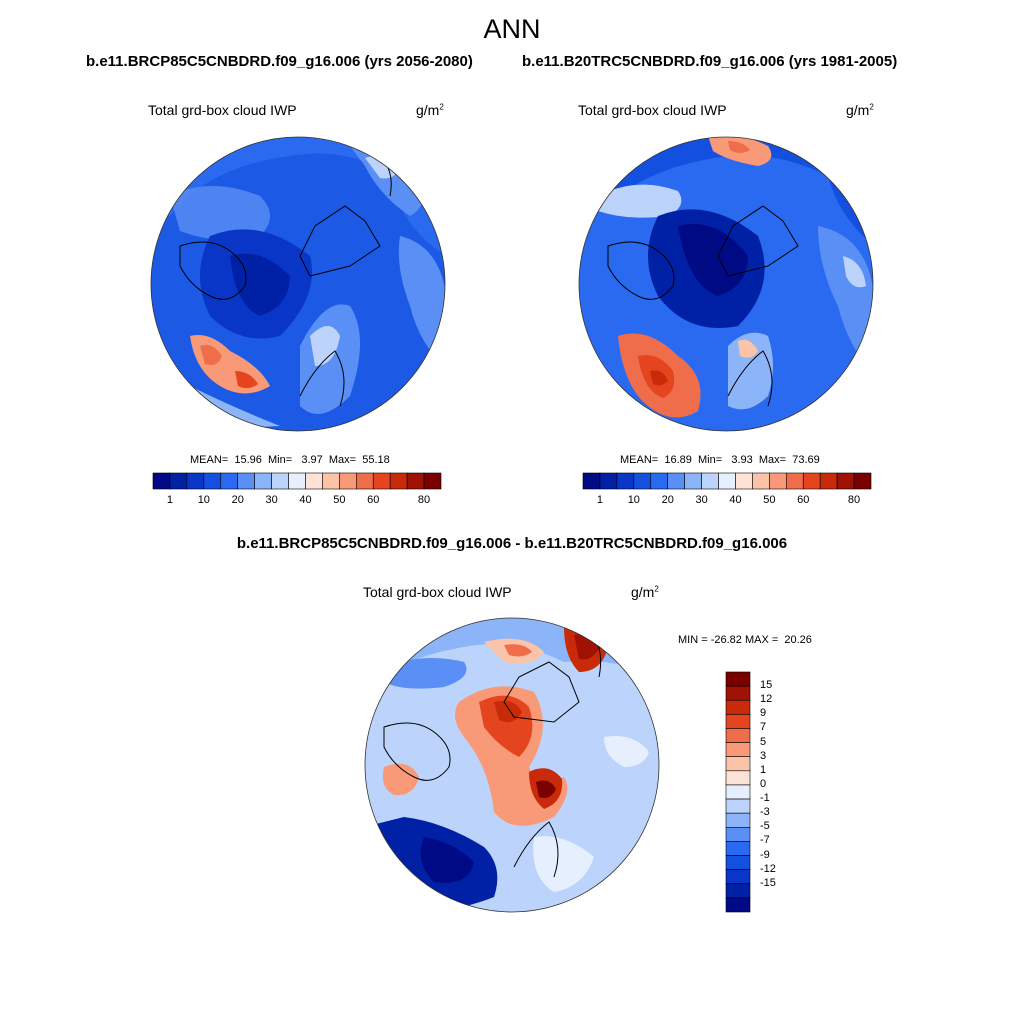  I want to click on right-colorbar, so click(727, 481).